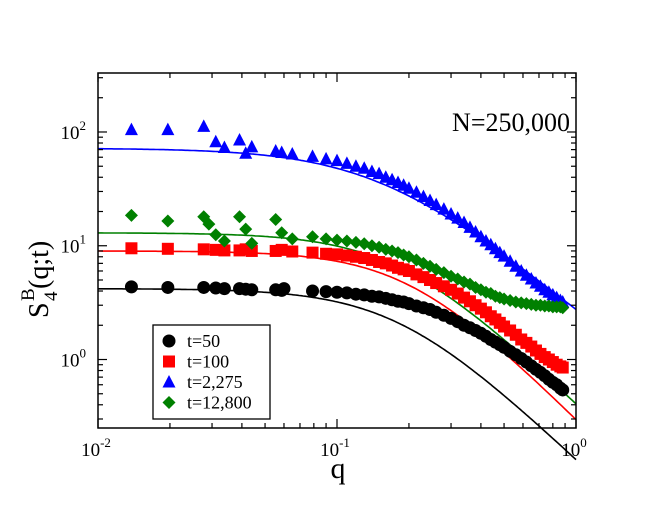 The width and height of the screenshot is (654, 505). What do you see at coordinates (208, 362) in the screenshot?
I see `legend-label-2: t=100` at bounding box center [208, 362].